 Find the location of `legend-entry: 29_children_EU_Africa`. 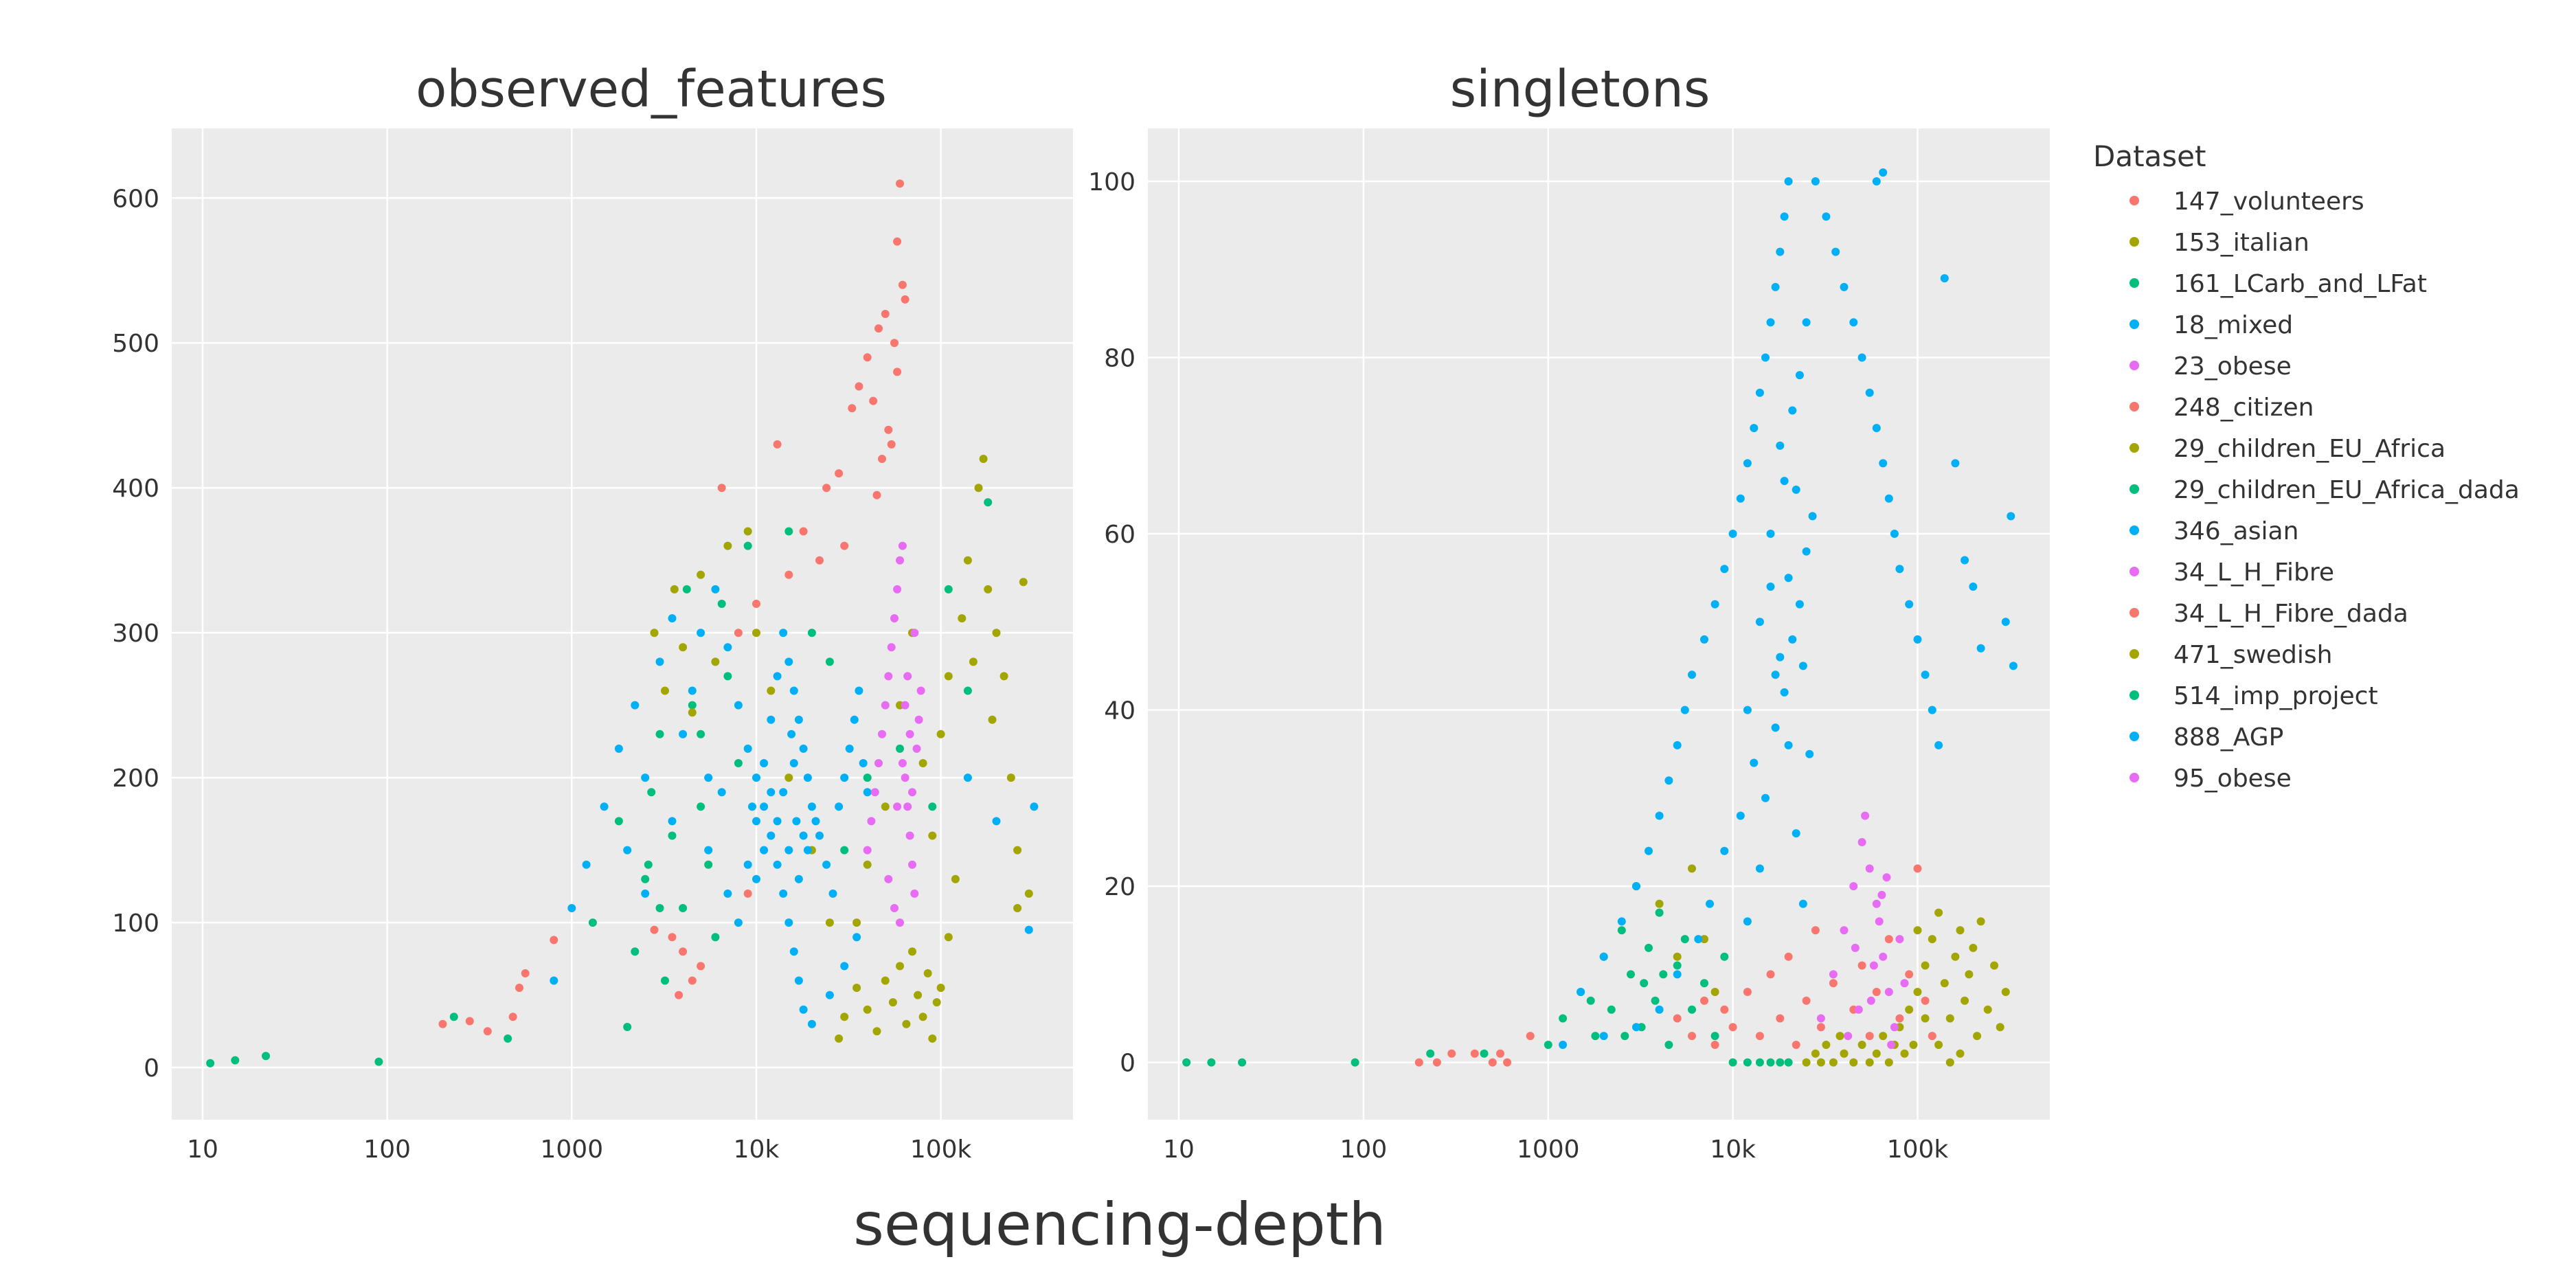

legend-entry: 29_children_EU_Africa is located at coordinates (2287, 449).